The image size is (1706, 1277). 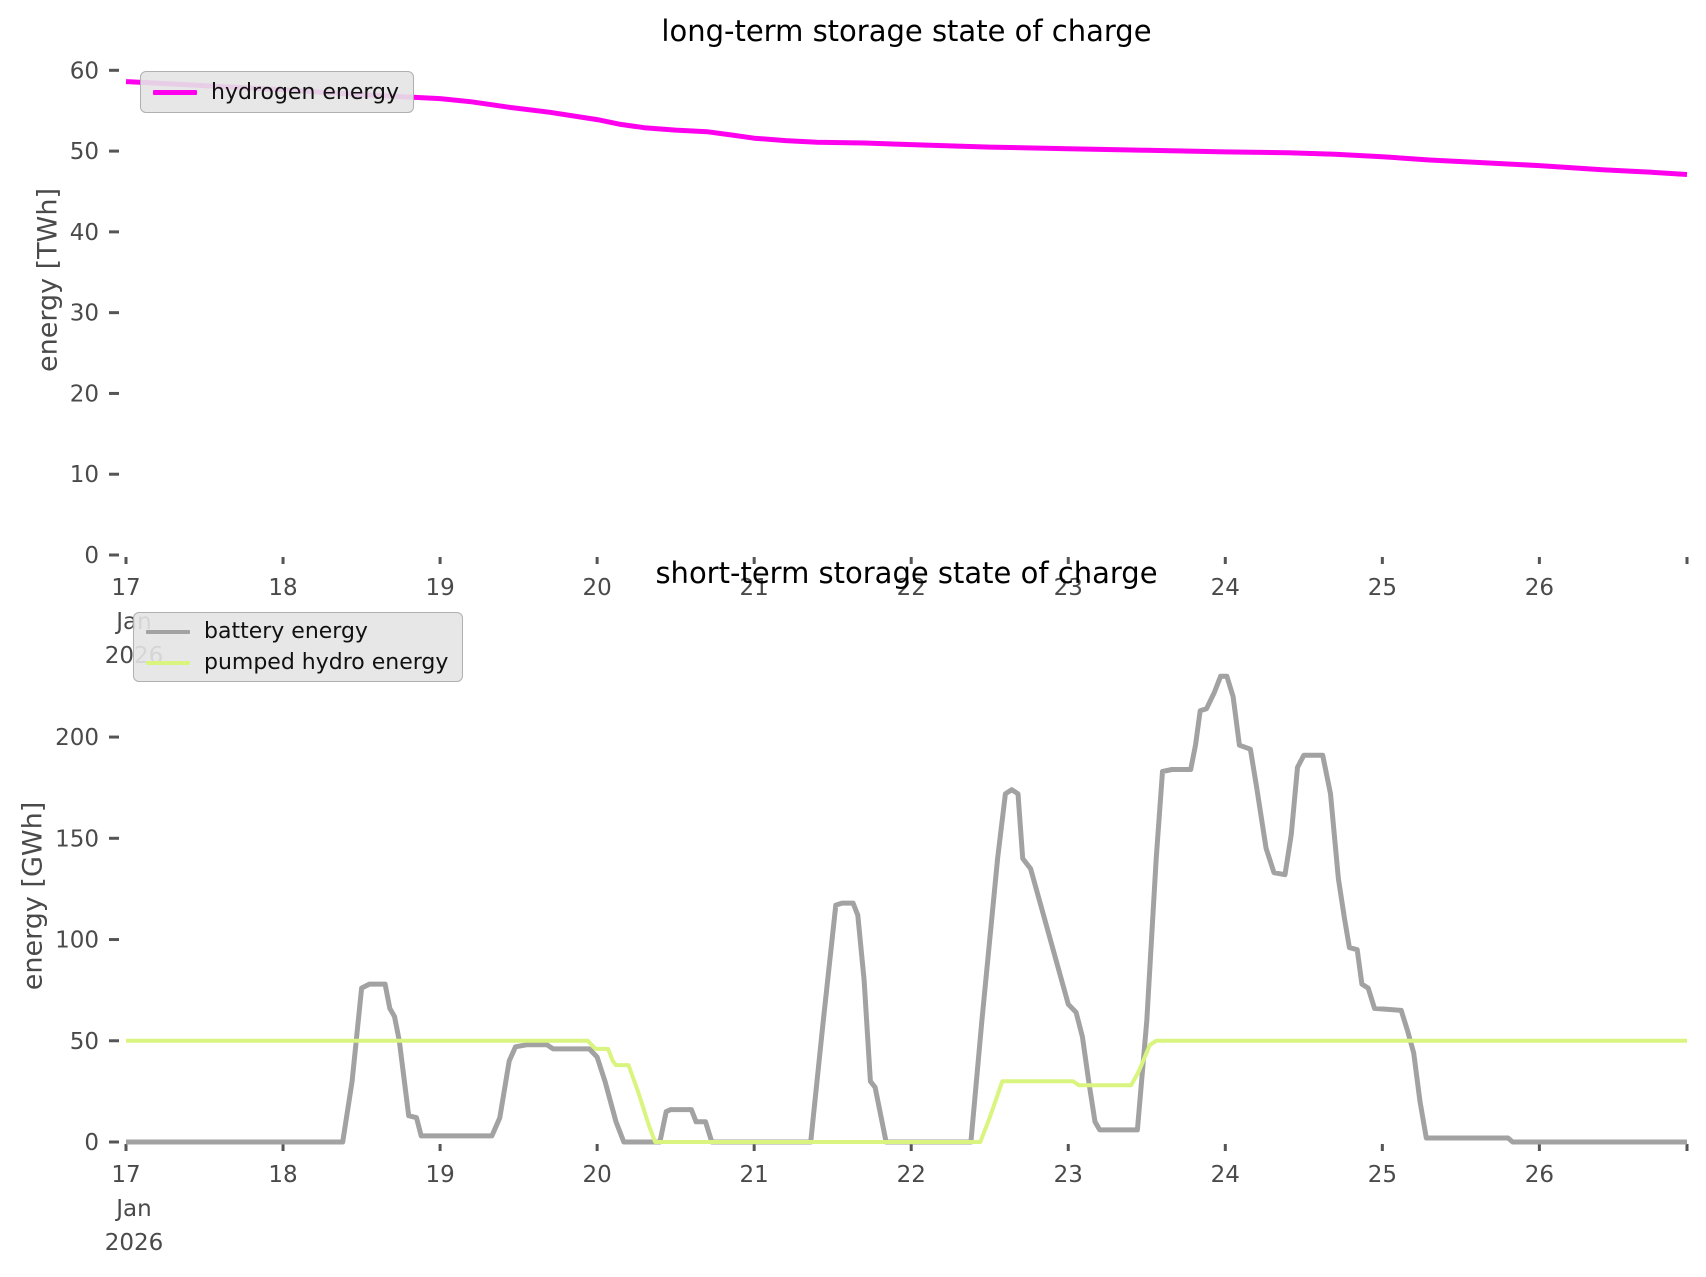 What do you see at coordinates (286, 631) in the screenshot?
I see `legend-label: battery energy` at bounding box center [286, 631].